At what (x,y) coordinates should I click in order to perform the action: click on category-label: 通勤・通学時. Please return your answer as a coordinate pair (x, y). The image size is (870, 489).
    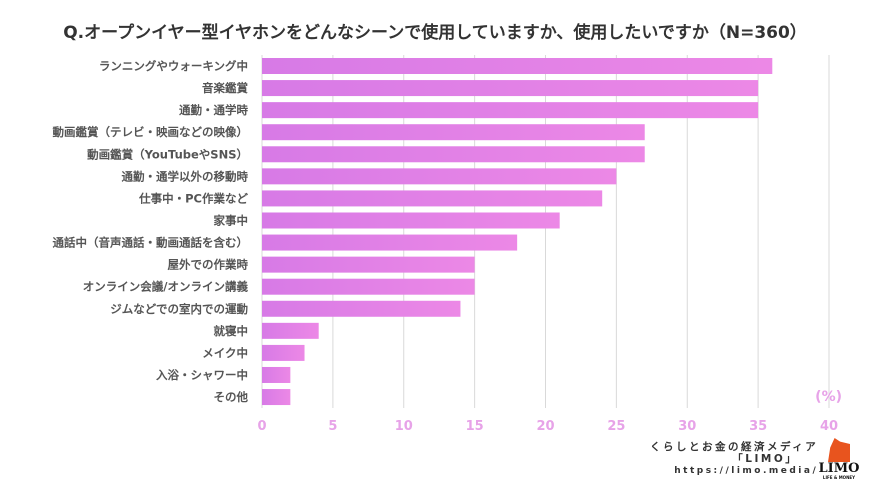
    Looking at the image, I should click on (213, 110).